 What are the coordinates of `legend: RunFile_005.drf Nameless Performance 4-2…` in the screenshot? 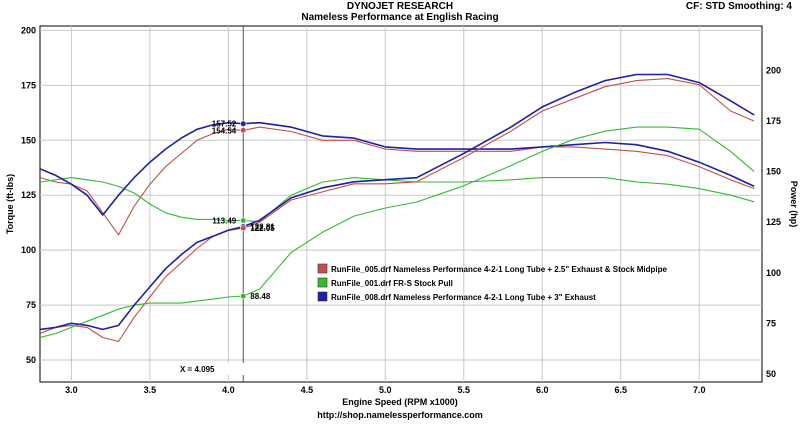 It's located at (492, 282).